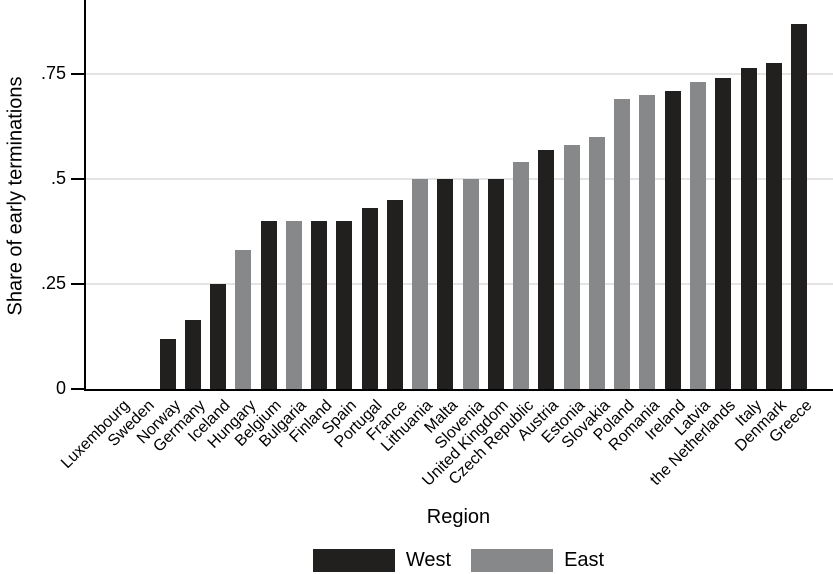  I want to click on y-tick-label-text: 0, so click(60, 388).